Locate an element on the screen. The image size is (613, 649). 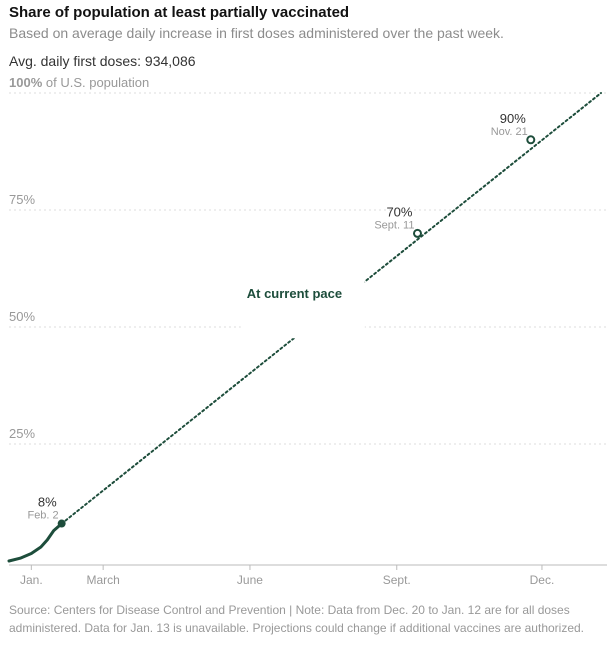
x-tick-label-March: March is located at coordinates (102, 580).